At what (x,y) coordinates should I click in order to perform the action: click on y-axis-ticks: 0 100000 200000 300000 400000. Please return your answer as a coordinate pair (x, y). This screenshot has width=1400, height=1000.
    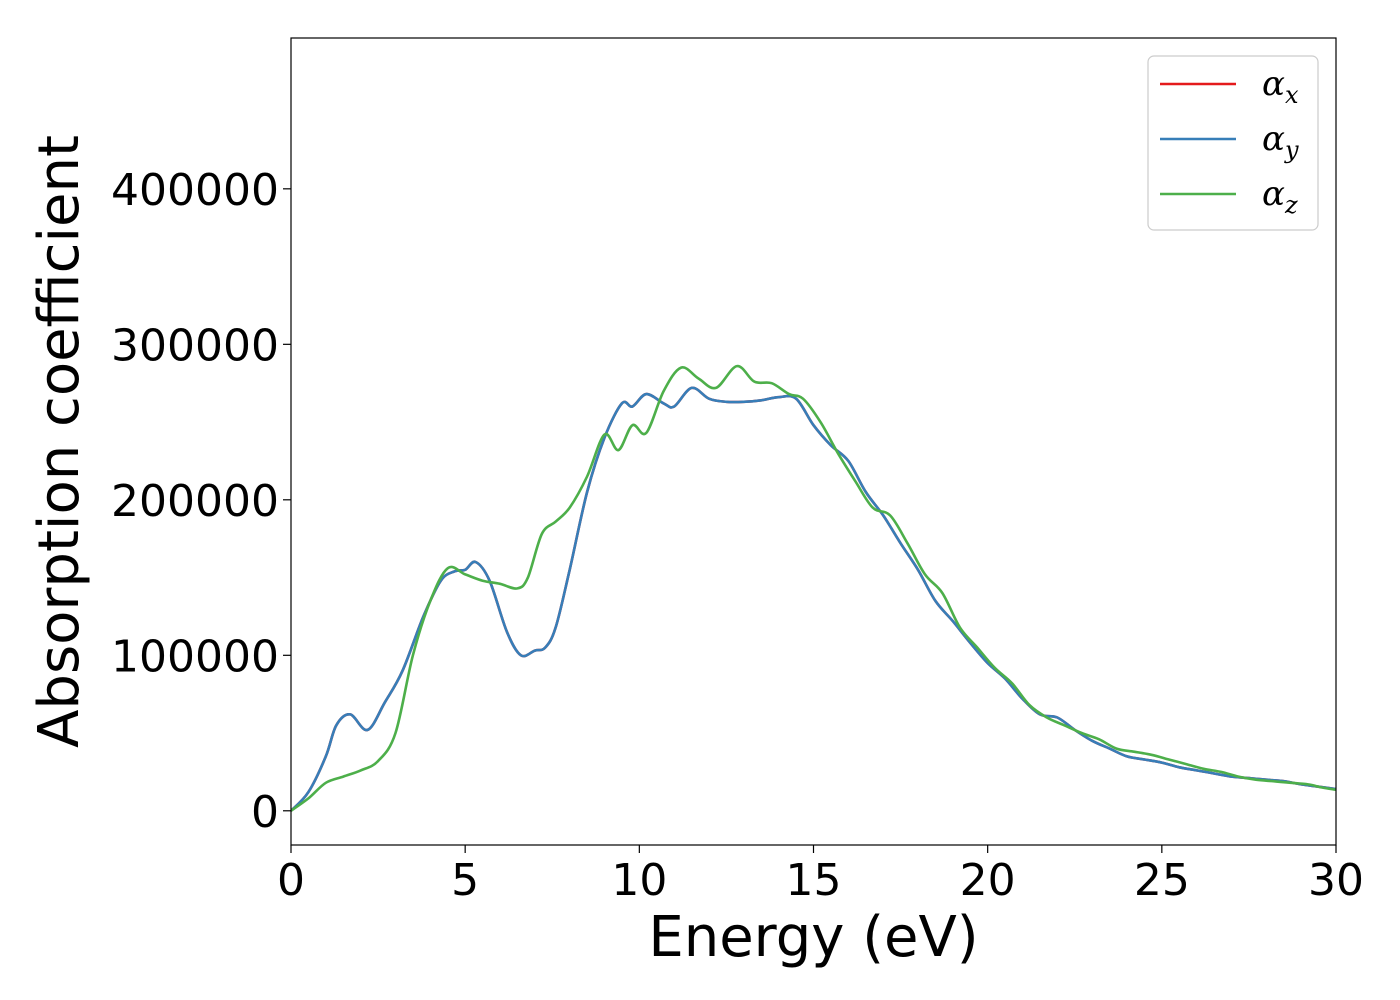
    Looking at the image, I should click on (201, 501).